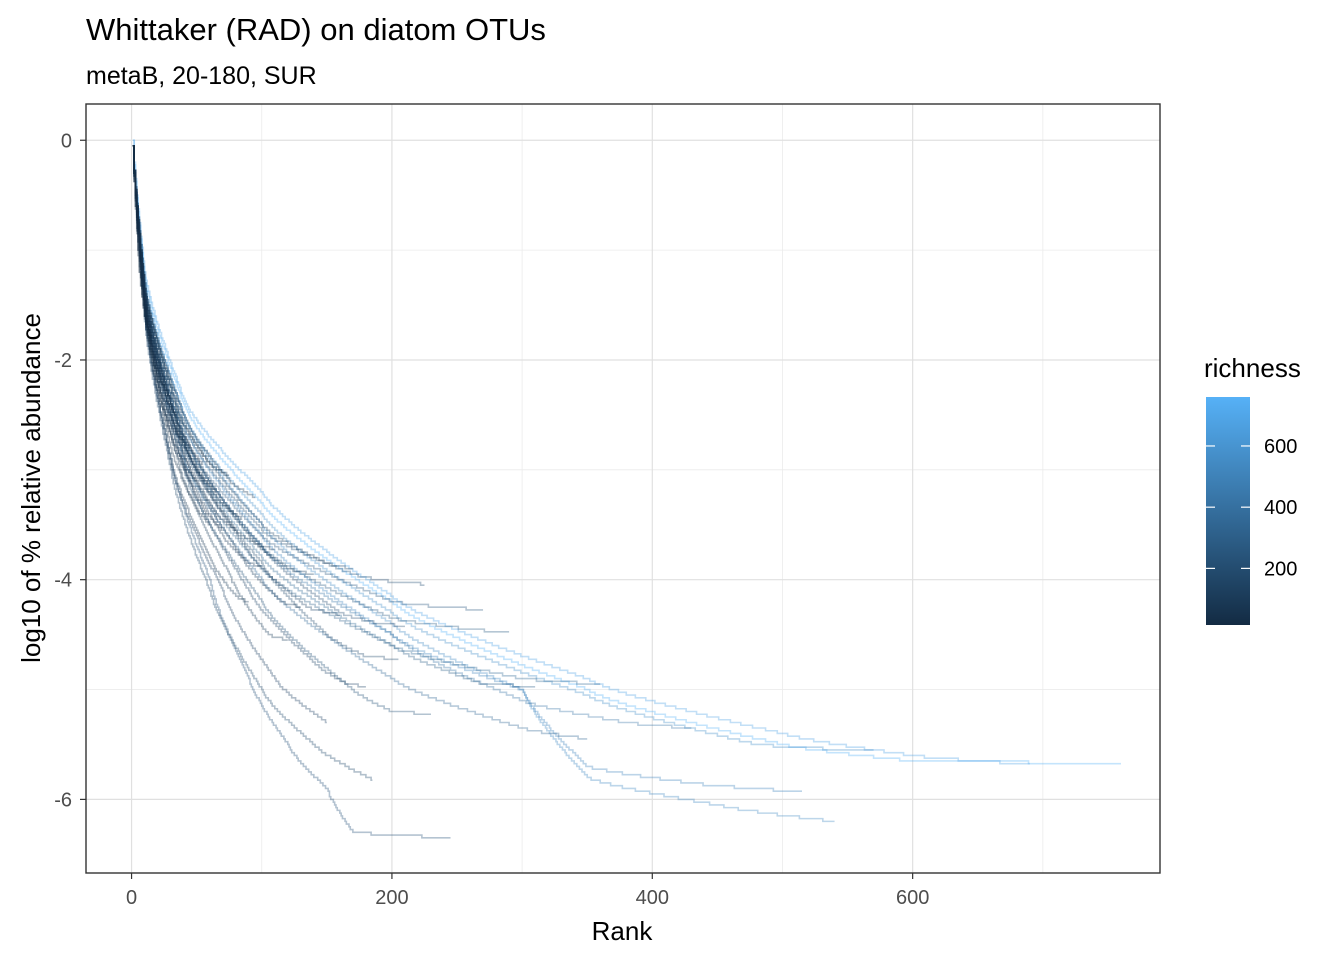 The height and width of the screenshot is (960, 1344). What do you see at coordinates (391, 898) in the screenshot?
I see `x-tick-label: 200` at bounding box center [391, 898].